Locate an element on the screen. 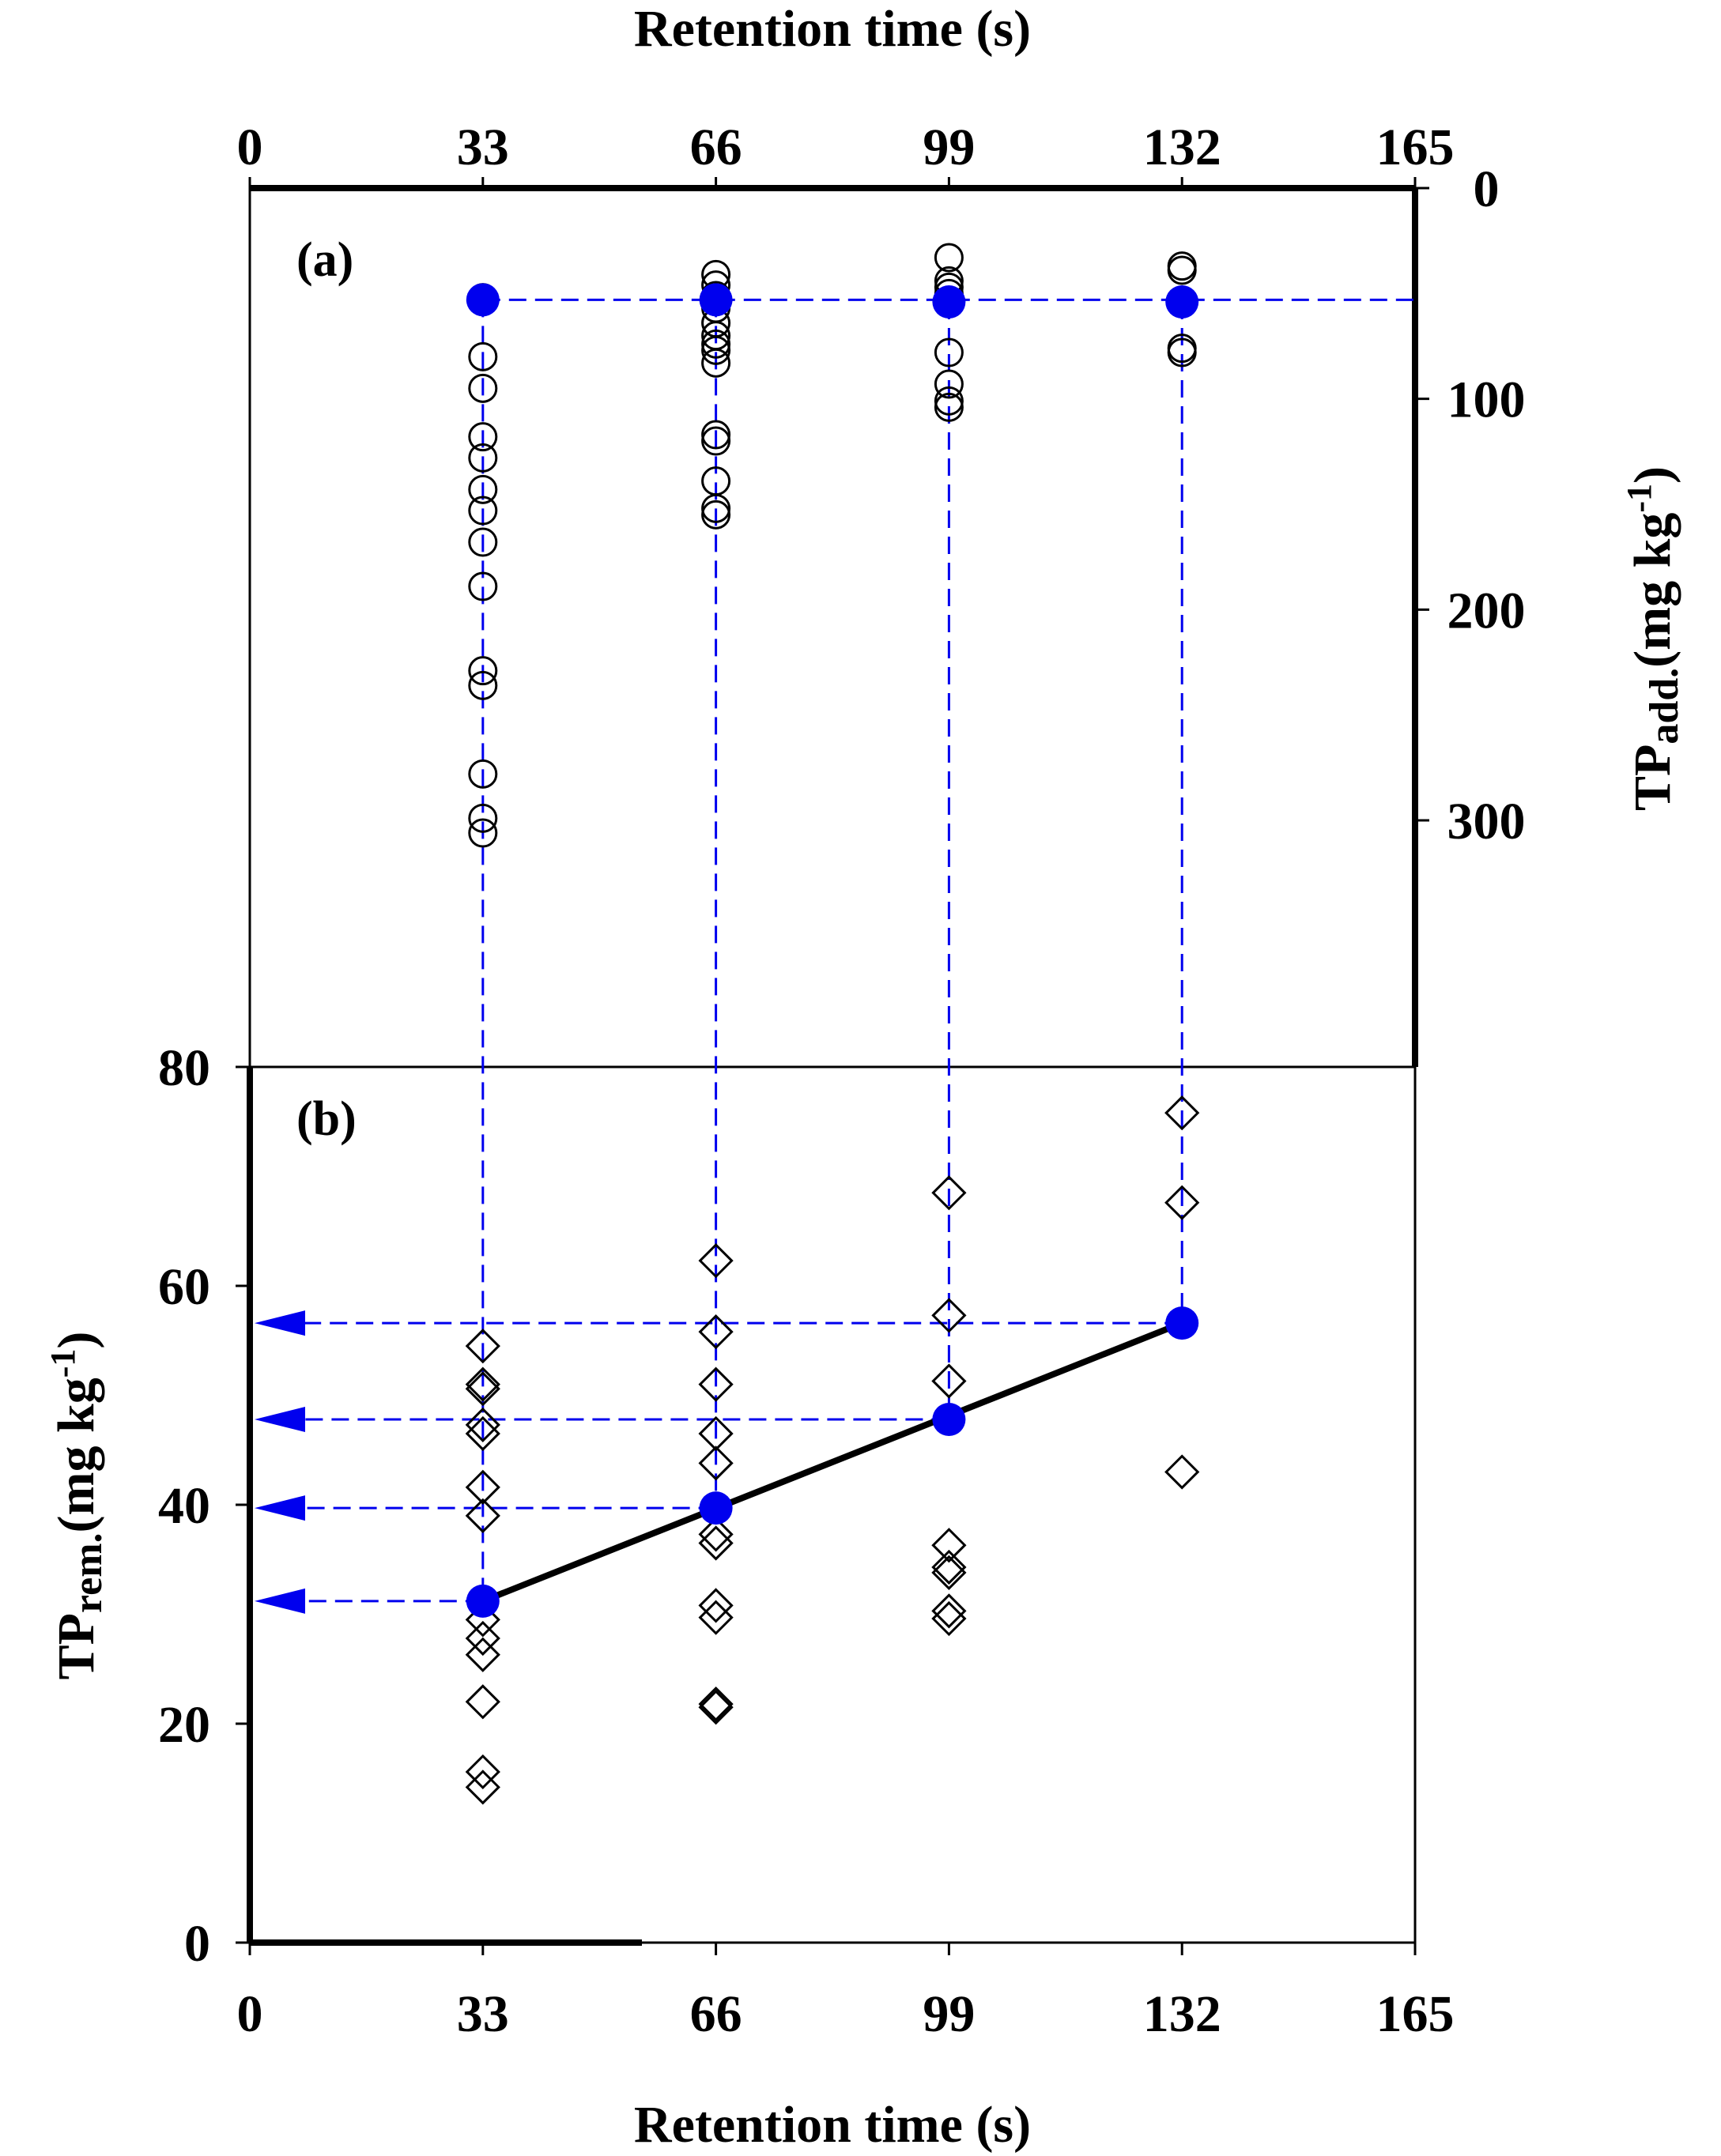 Image resolution: width=1721 pixels, height=2156 pixels. panel-label-b: (b) is located at coordinates (326, 1119).